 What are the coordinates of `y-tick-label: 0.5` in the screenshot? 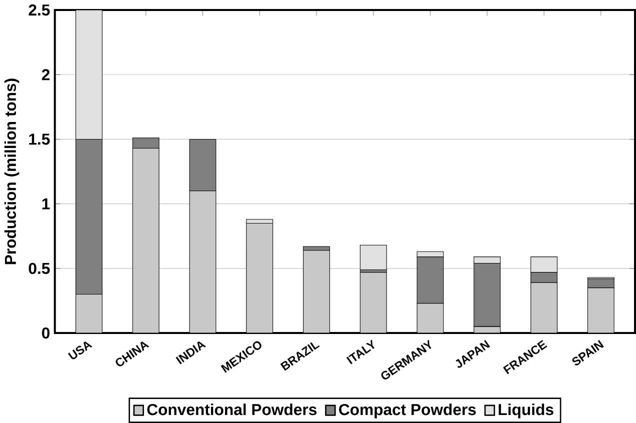 It's located at (39, 268).